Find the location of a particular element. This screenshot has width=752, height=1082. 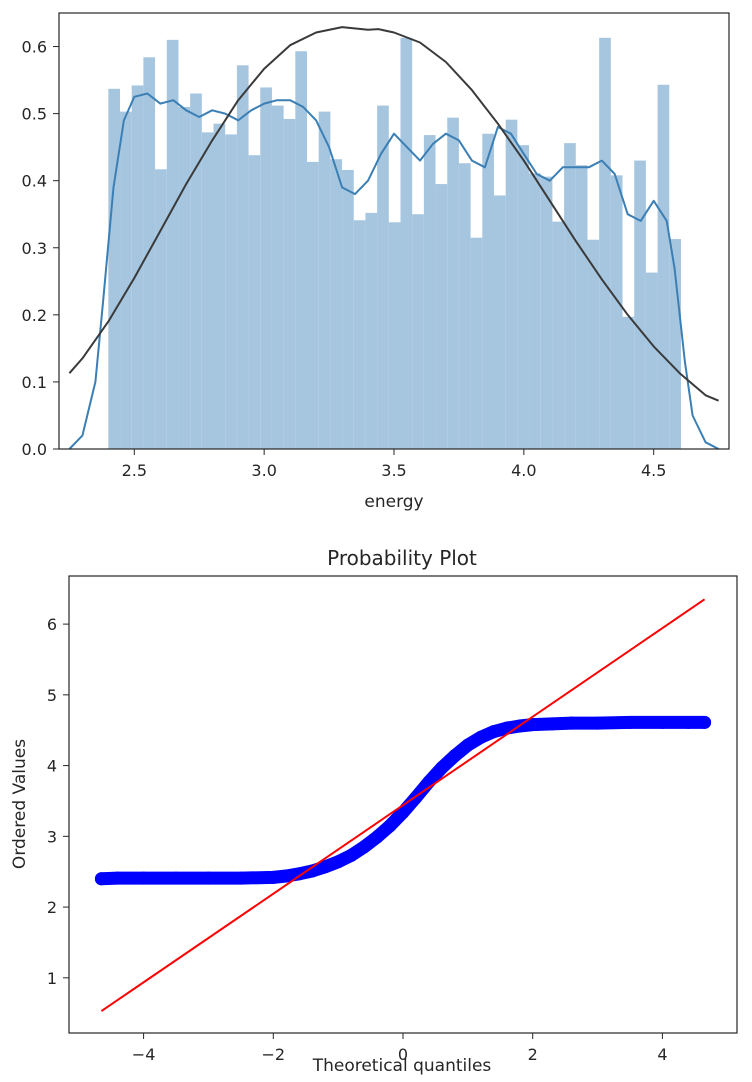

x-tick-label: −2 is located at coordinates (273, 1054).